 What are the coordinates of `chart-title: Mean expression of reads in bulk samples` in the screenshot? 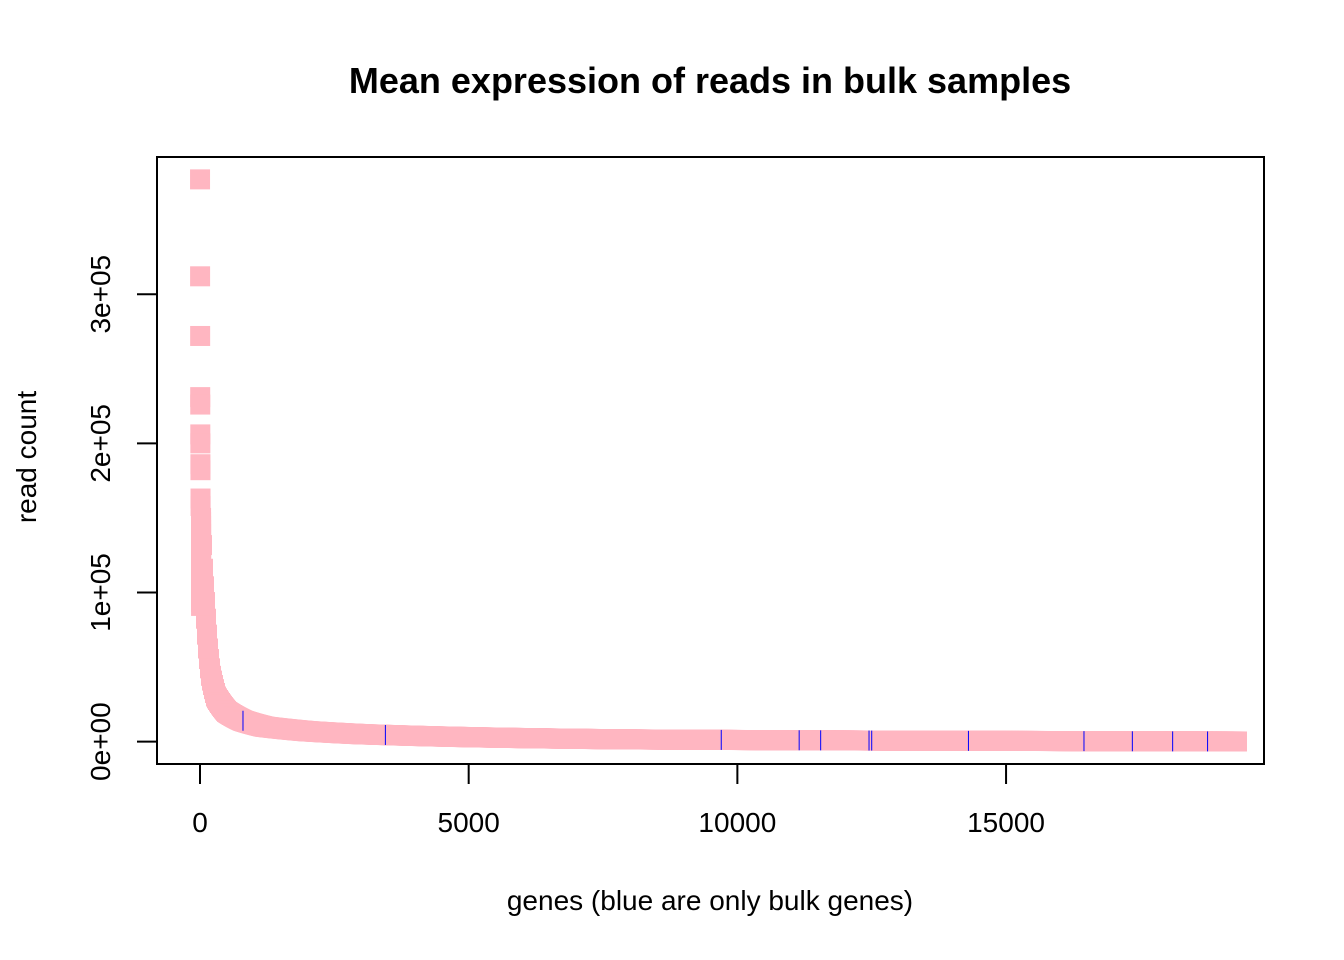 It's located at (710, 80).